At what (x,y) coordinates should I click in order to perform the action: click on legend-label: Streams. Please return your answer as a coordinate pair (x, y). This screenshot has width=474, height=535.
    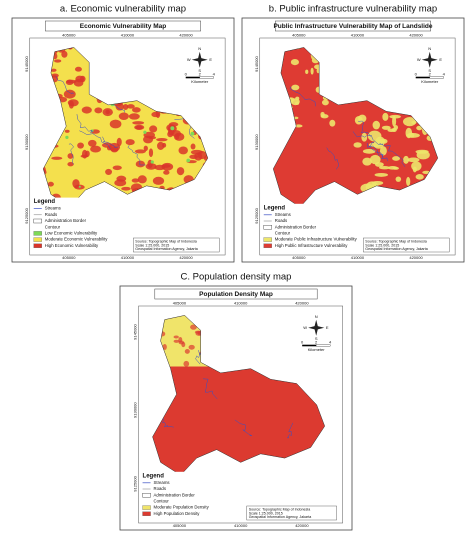
    Looking at the image, I should click on (283, 214).